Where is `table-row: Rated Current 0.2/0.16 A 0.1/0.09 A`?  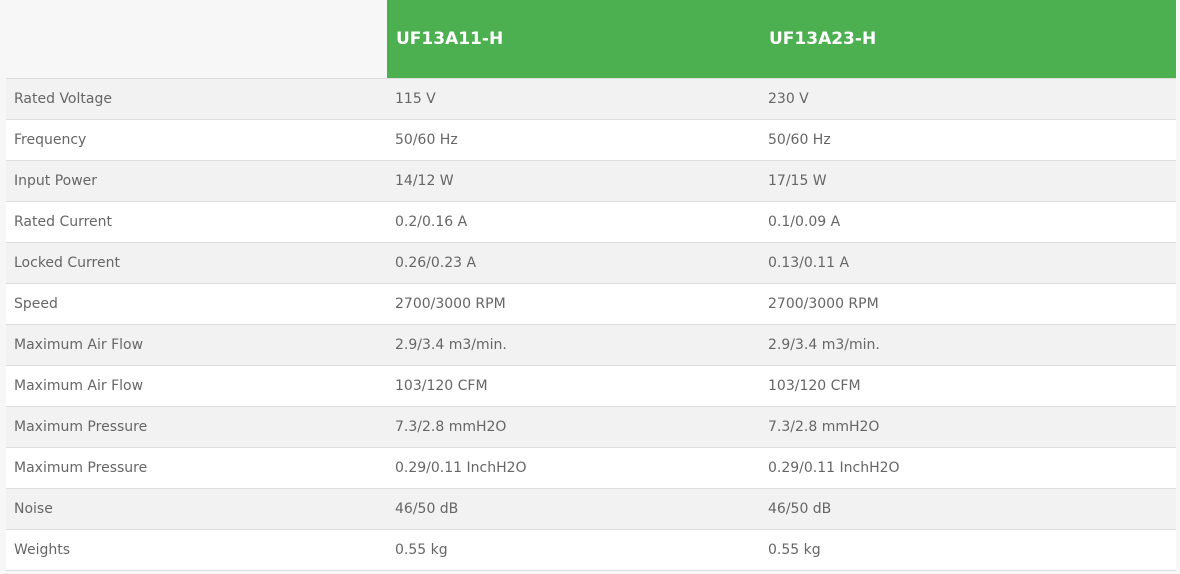 table-row: Rated Current 0.2/0.16 A 0.1/0.09 A is located at coordinates (591, 222).